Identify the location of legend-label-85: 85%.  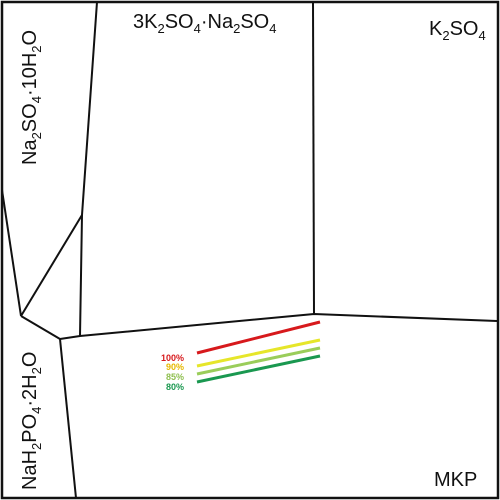
(175, 377).